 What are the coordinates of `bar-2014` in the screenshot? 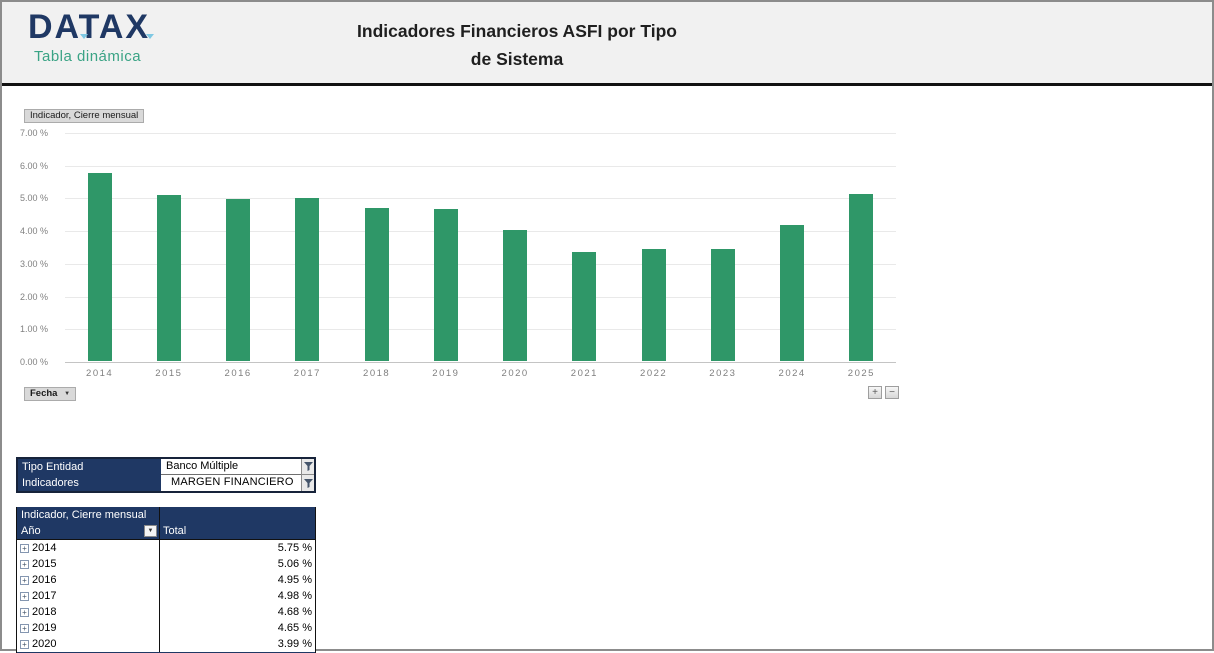 It's located at (99, 266).